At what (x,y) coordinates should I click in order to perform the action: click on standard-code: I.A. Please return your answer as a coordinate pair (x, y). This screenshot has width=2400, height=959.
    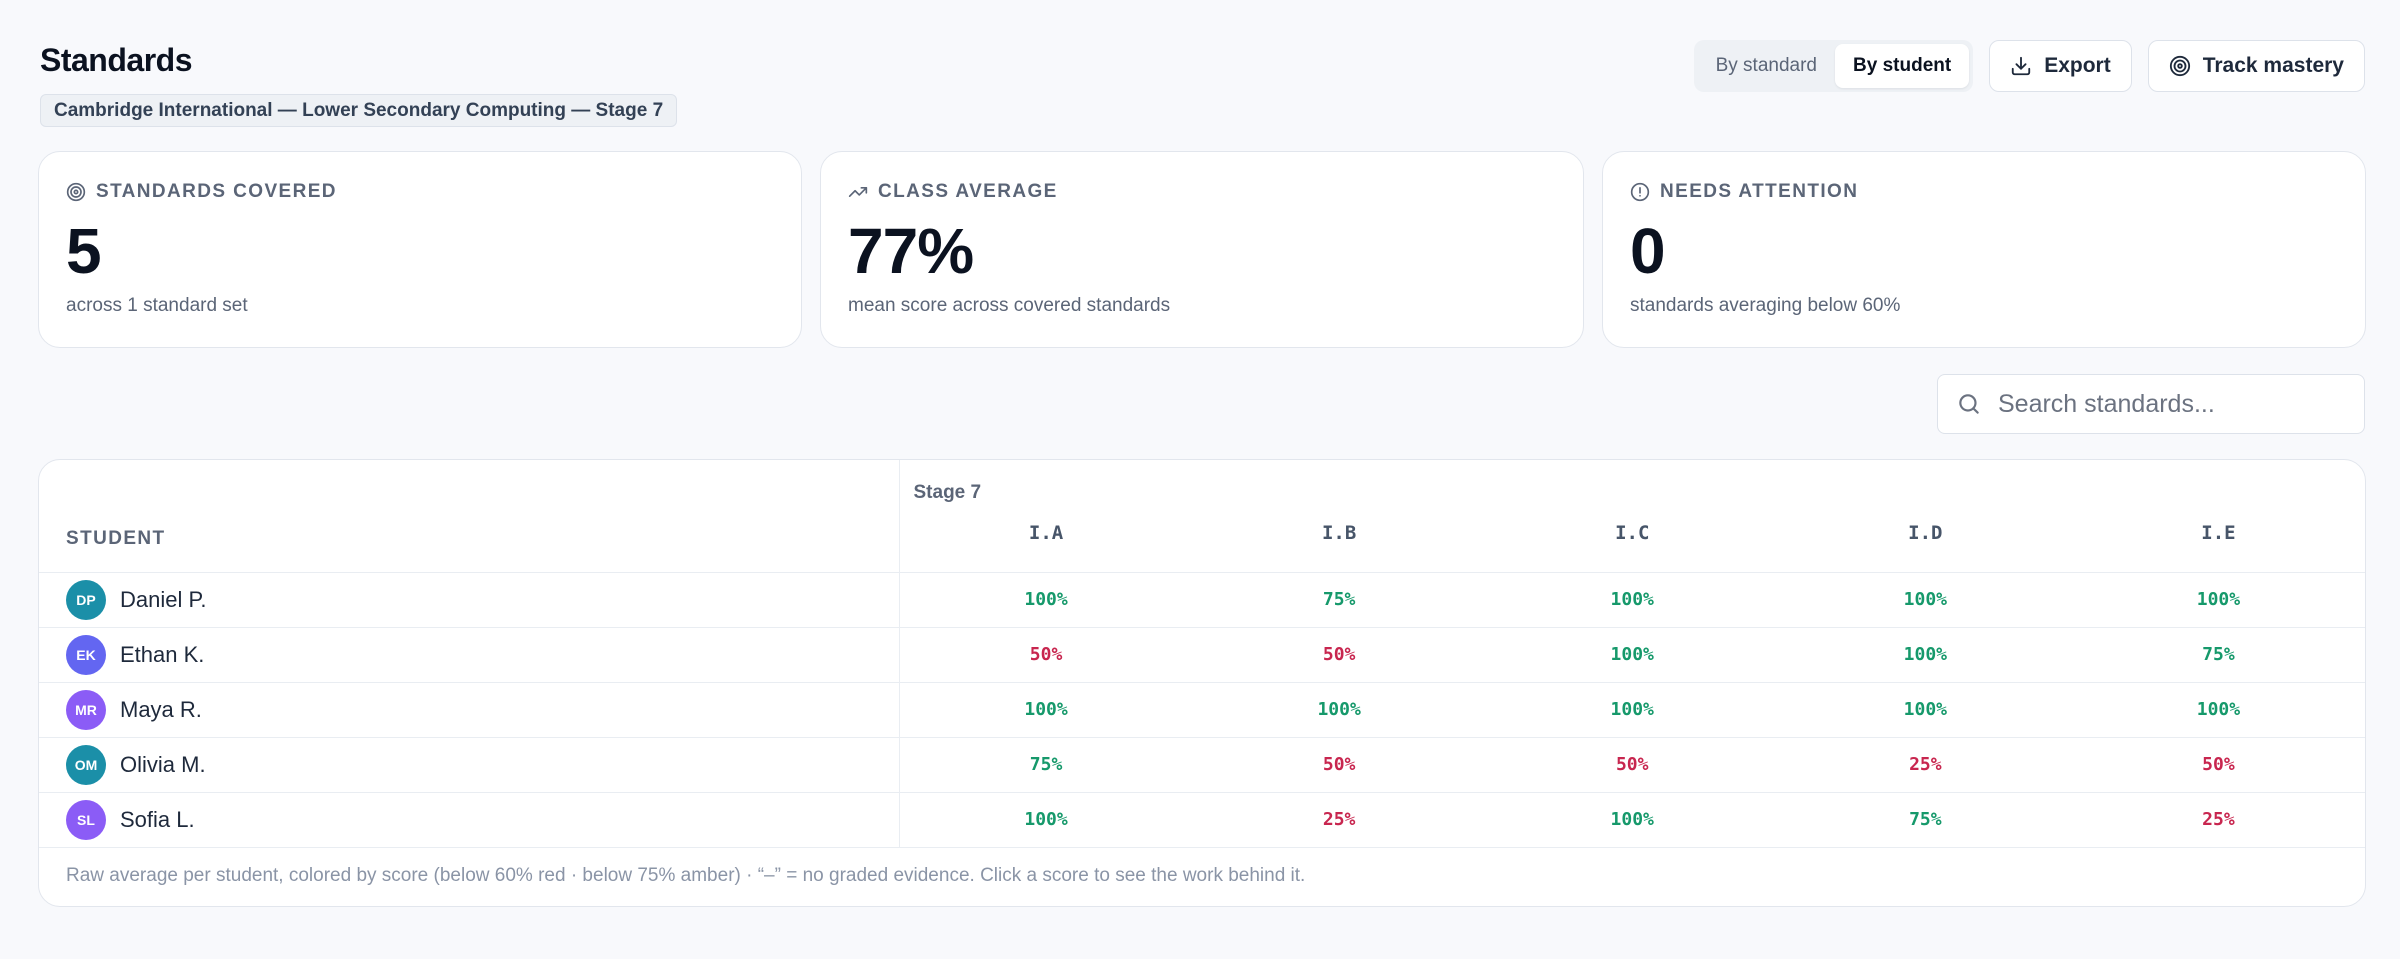
    Looking at the image, I should click on (1046, 533).